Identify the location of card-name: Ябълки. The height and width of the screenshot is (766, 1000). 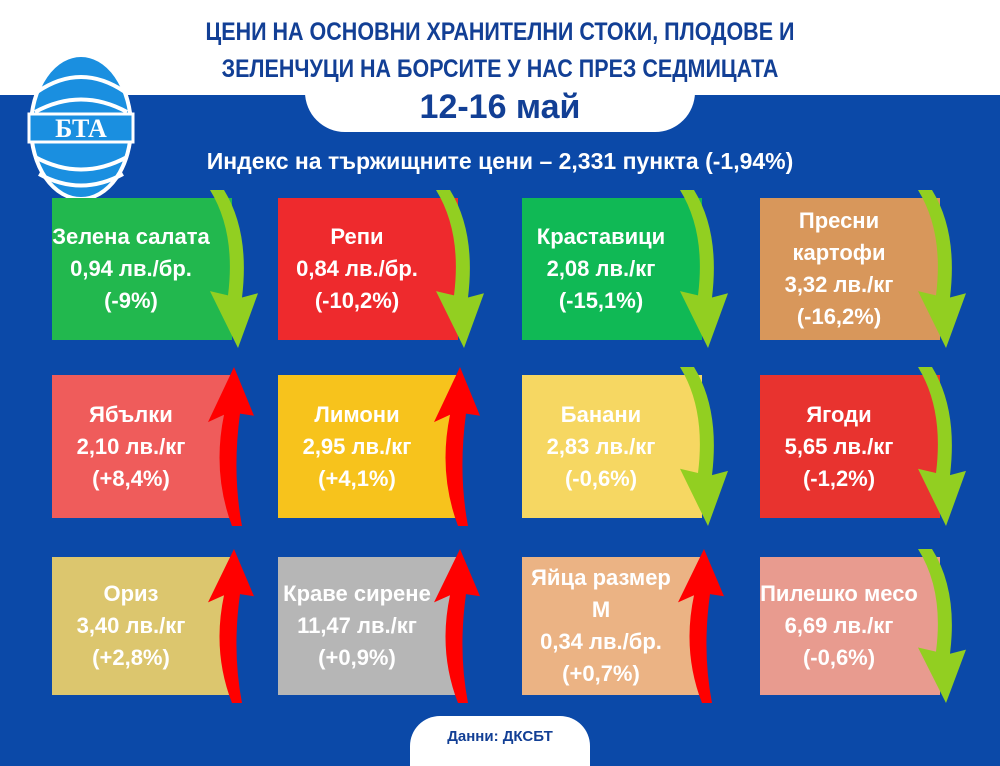
(131, 414).